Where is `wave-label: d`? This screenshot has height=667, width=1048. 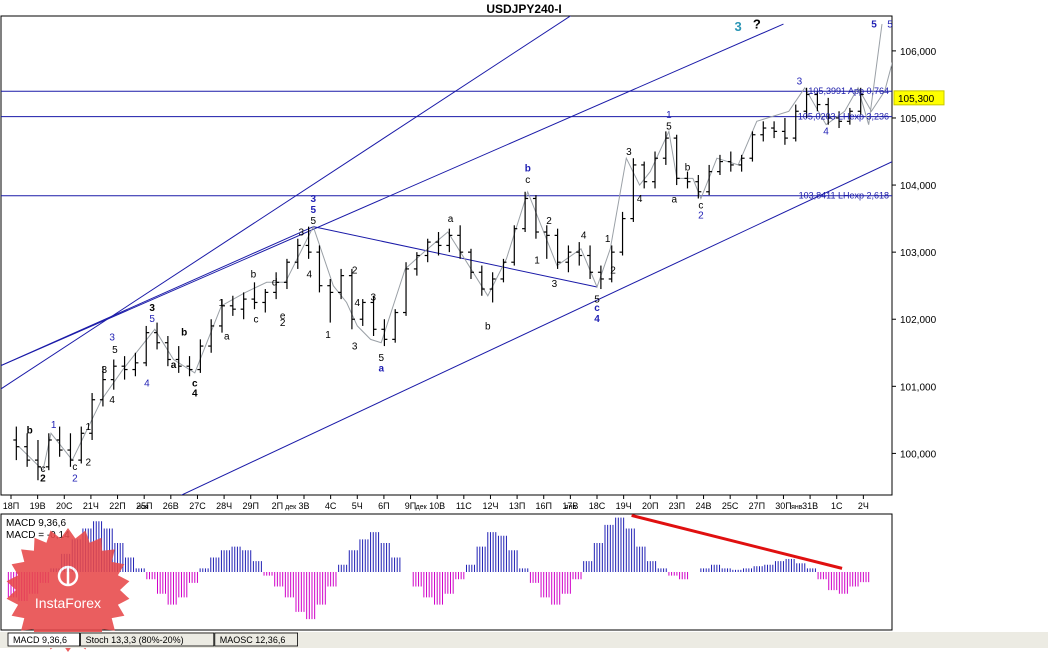 wave-label: d is located at coordinates (275, 283).